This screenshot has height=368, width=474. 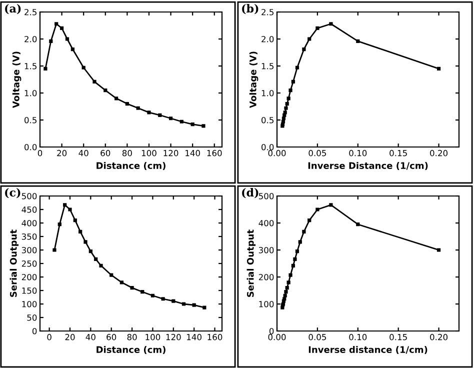 I want to click on y-tick-label: 450, so click(x=29, y=209).